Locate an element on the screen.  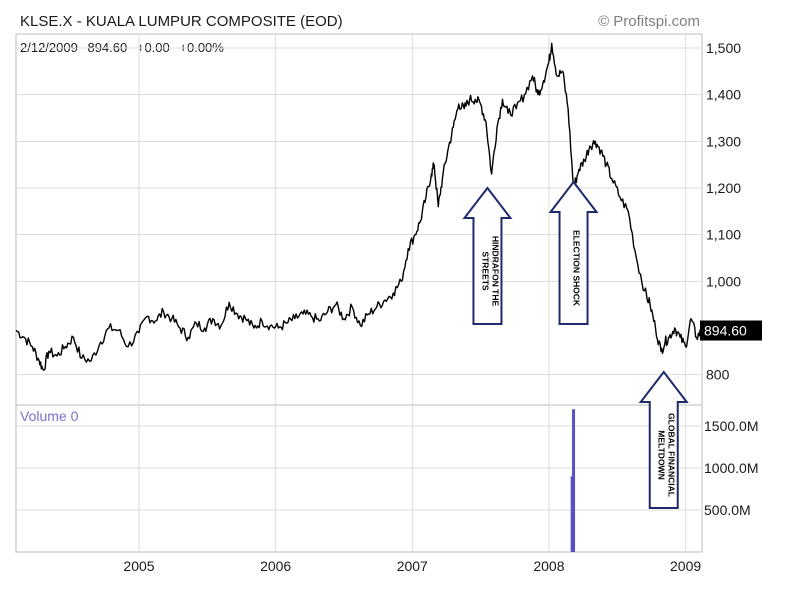
last-value-label: 894.60 is located at coordinates (725, 331).